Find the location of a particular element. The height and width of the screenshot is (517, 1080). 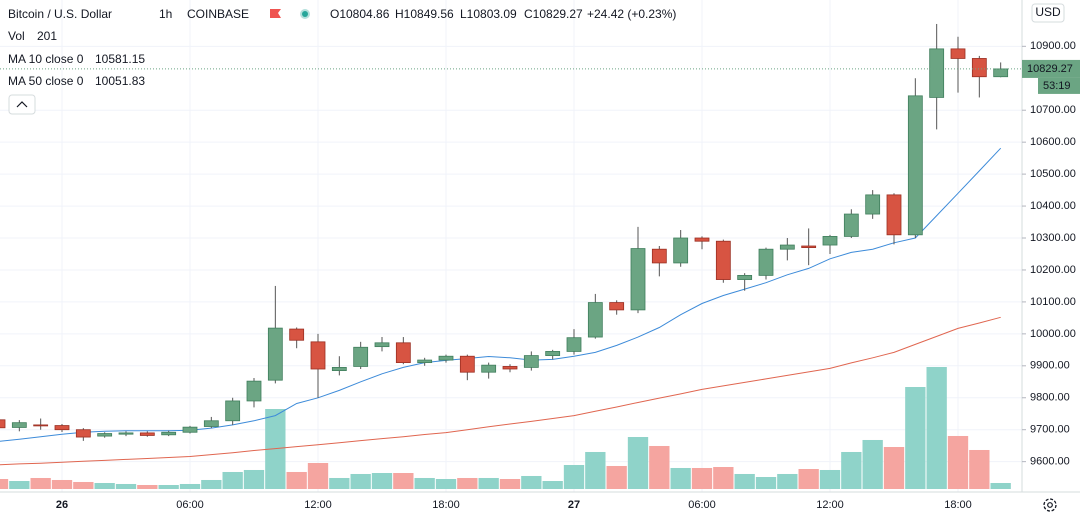

ma10-legend-value: 10581.15 is located at coordinates (120, 59).